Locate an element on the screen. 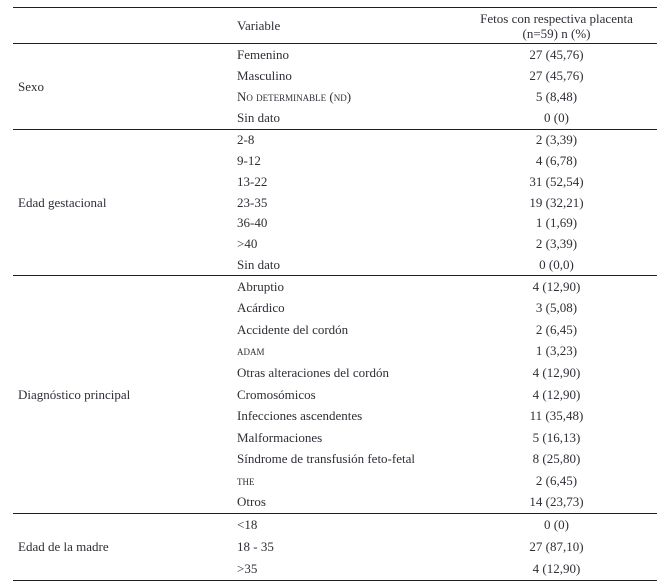 This screenshot has height=586, width=662. table-row: Otras alteraciones del cordón 4 (12,90) is located at coordinates (447, 373).